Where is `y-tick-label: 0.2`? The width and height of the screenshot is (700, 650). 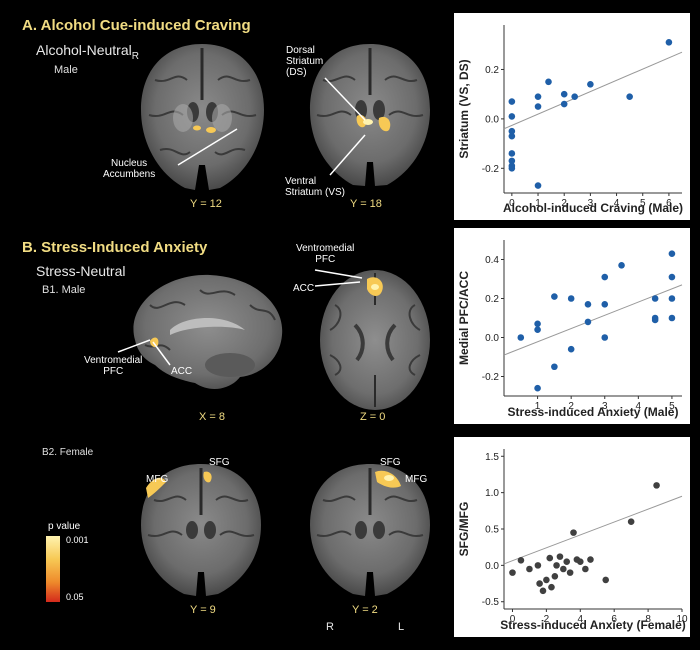 y-tick-label: 0.2 is located at coordinates (492, 70).